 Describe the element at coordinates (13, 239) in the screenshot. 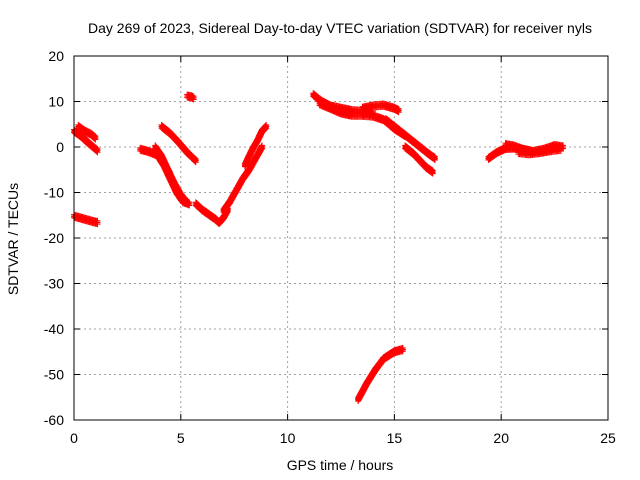

I see `y-axis-label: SDTVAR / TECUs` at that location.